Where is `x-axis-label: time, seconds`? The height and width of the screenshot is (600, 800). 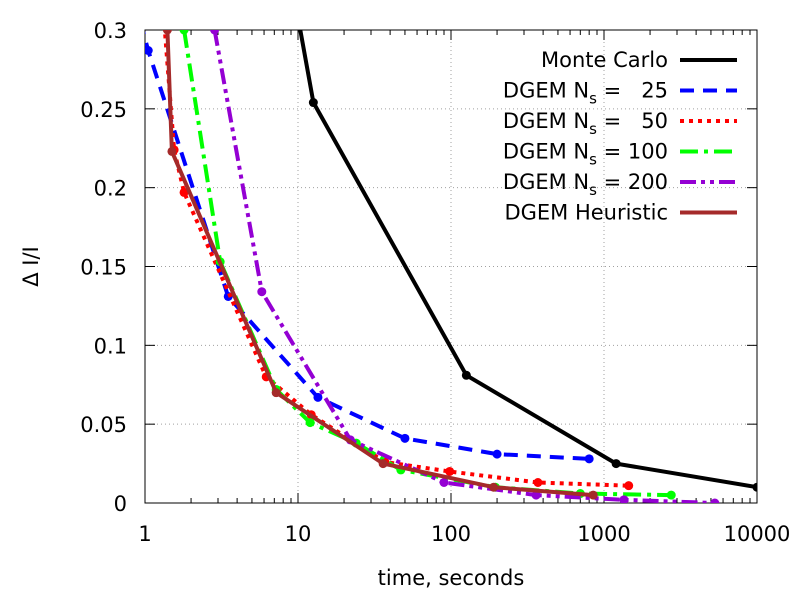 x-axis-label: time, seconds is located at coordinates (451, 578).